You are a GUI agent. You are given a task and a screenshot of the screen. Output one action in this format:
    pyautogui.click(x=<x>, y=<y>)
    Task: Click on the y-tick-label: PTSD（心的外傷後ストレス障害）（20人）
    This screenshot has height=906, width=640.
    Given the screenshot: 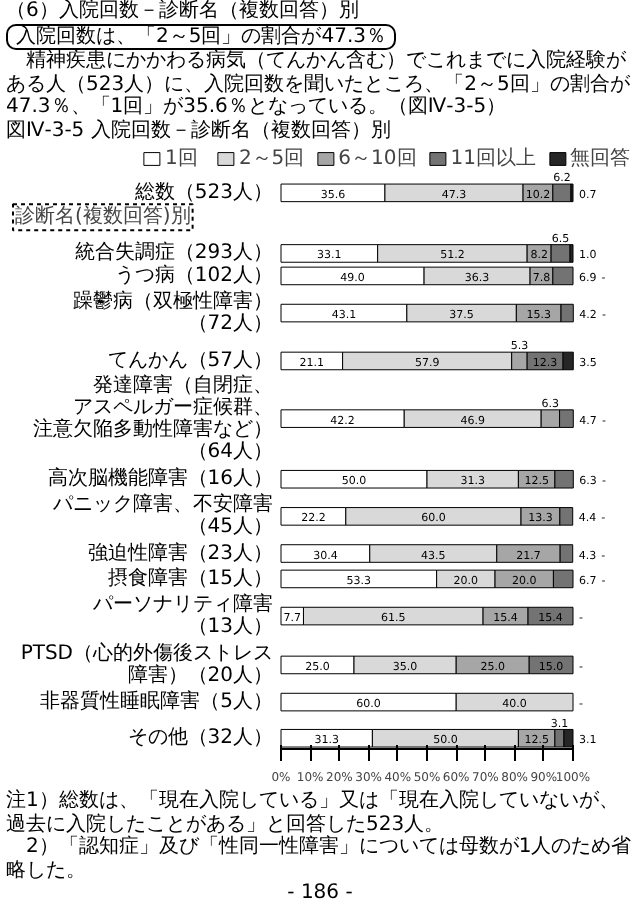 What is the action you would take?
    pyautogui.click(x=147, y=663)
    